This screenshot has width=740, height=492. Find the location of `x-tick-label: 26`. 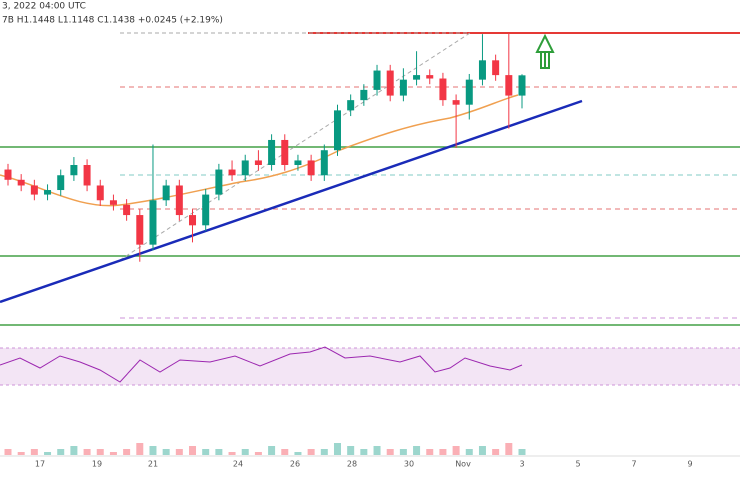

x-tick-label: 26 is located at coordinates (295, 464).